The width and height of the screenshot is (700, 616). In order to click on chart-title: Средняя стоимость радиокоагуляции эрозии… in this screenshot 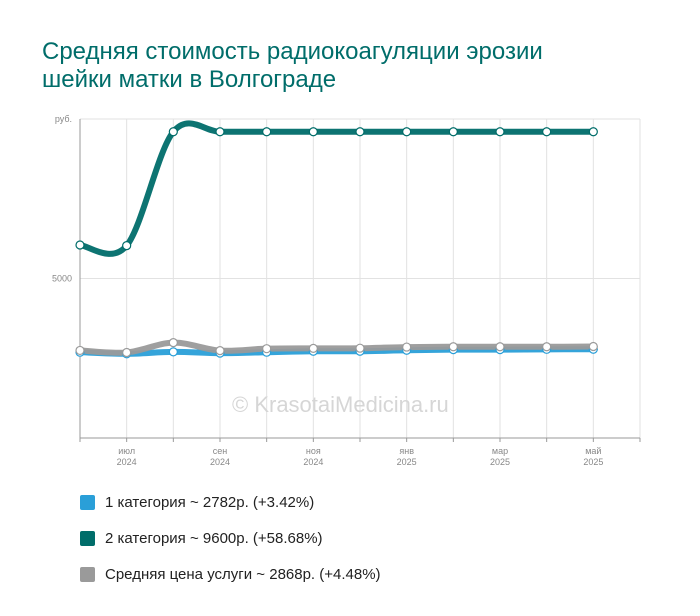, I will do `click(342, 66)`.